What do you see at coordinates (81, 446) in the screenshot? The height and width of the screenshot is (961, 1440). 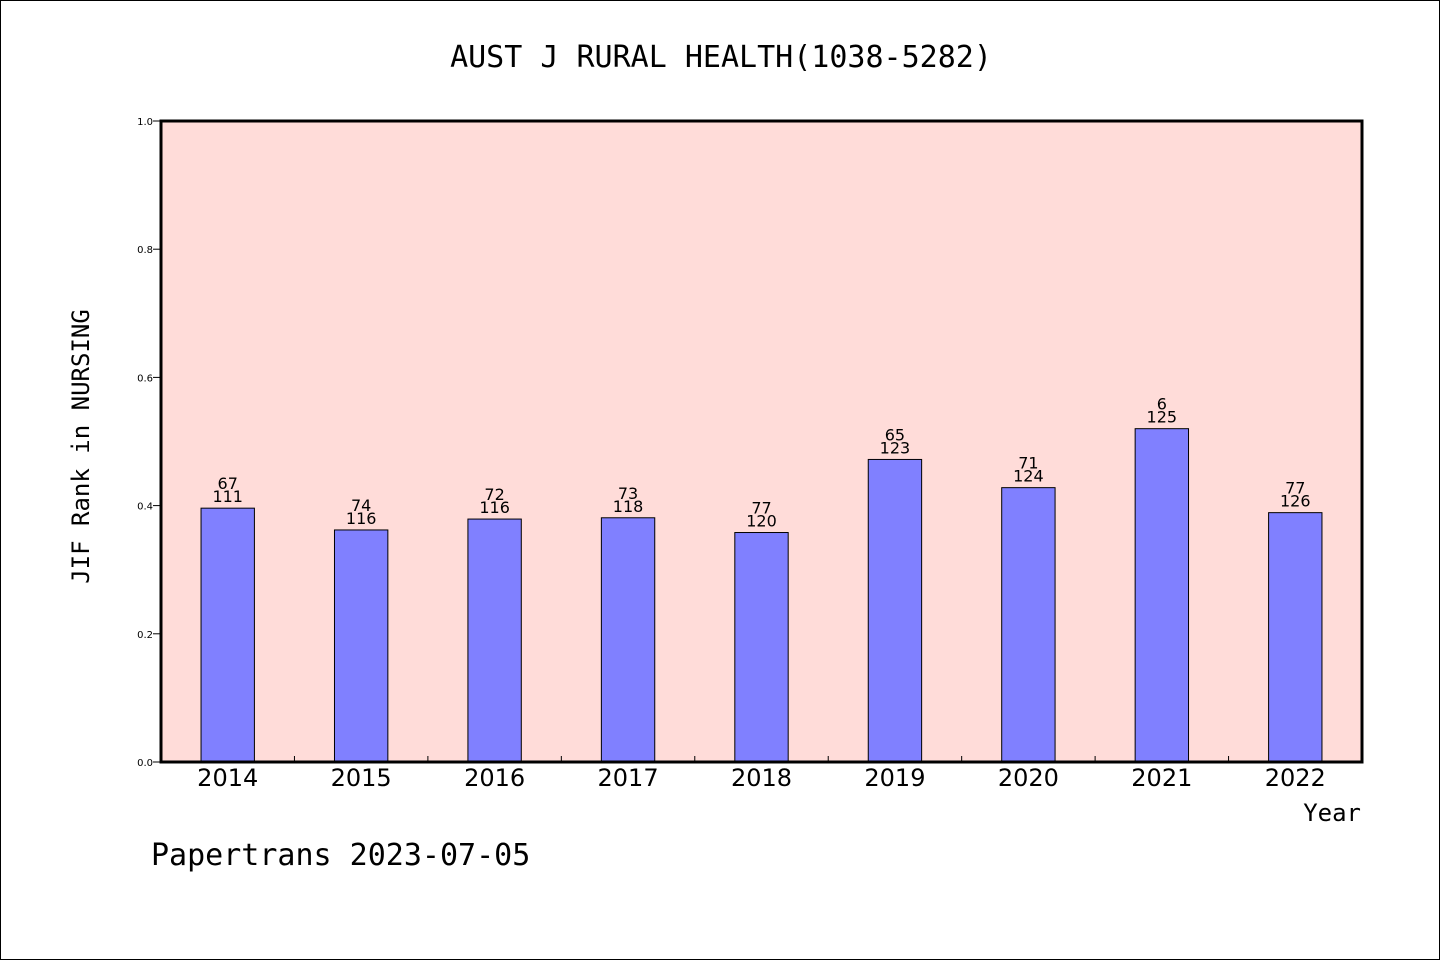 I see `y-axis-label: JIF Rank in NURSING` at bounding box center [81, 446].